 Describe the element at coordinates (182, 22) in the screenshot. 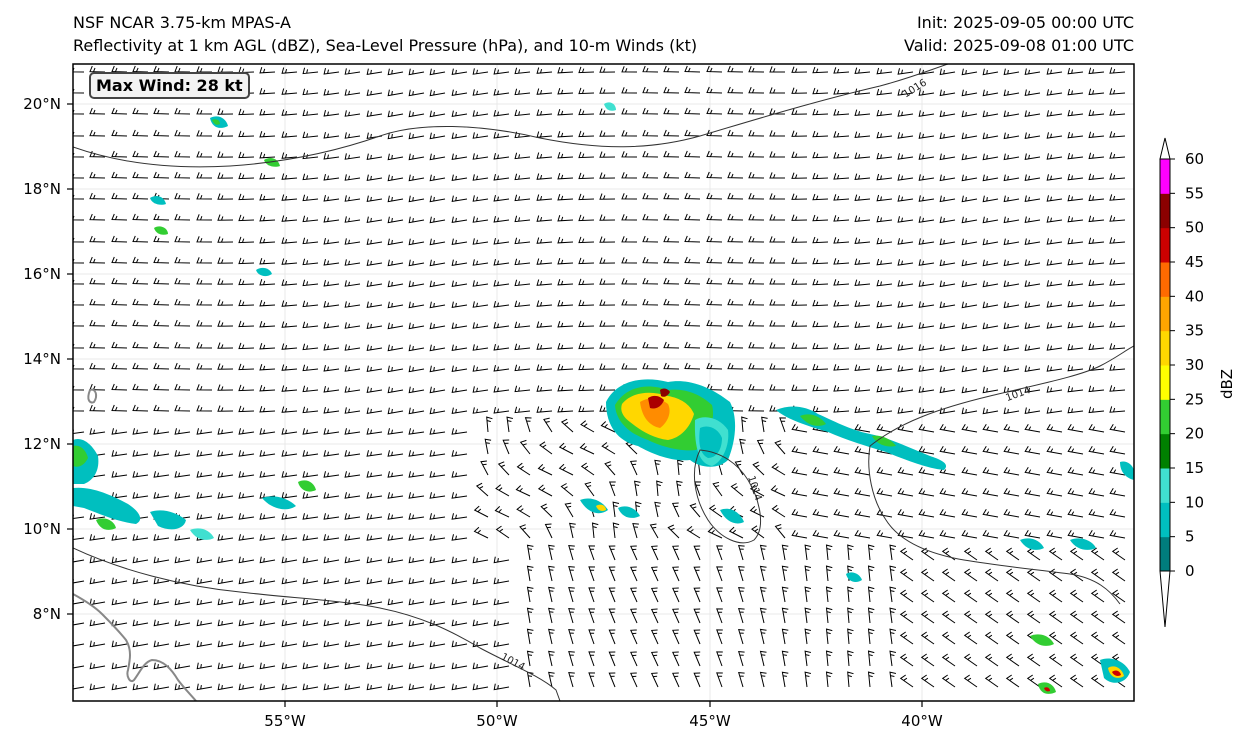

I see `model-title: NSF NCAR 3.75-km MPAS-A` at that location.